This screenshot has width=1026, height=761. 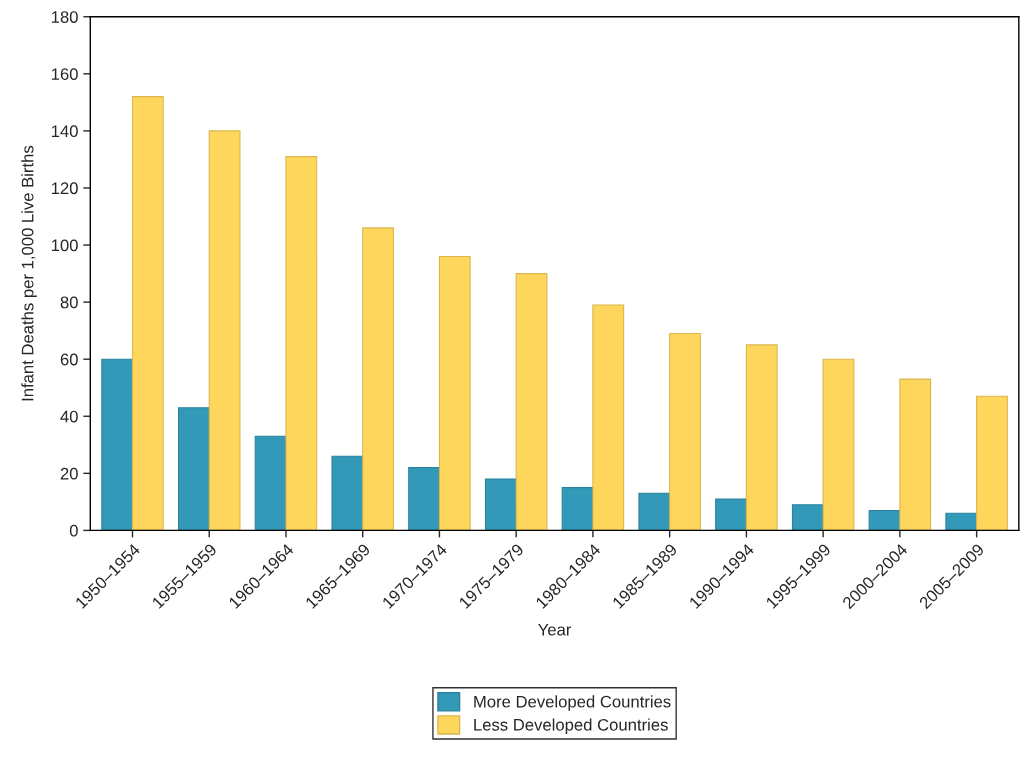 What do you see at coordinates (572, 703) in the screenshot?
I see `legend-label: More Developed Countries` at bounding box center [572, 703].